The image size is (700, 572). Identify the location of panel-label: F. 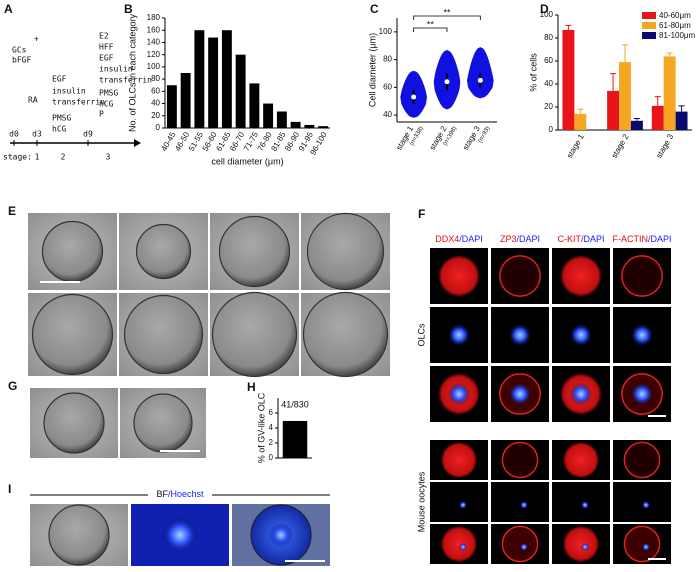
(421, 214).